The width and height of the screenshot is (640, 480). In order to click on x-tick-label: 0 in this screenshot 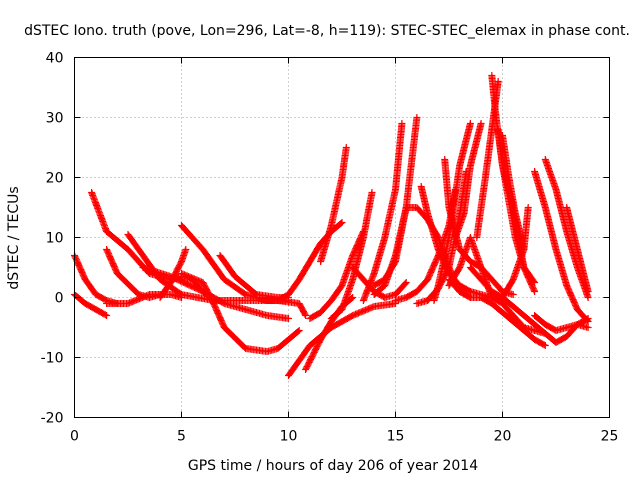, I will do `click(74, 437)`.